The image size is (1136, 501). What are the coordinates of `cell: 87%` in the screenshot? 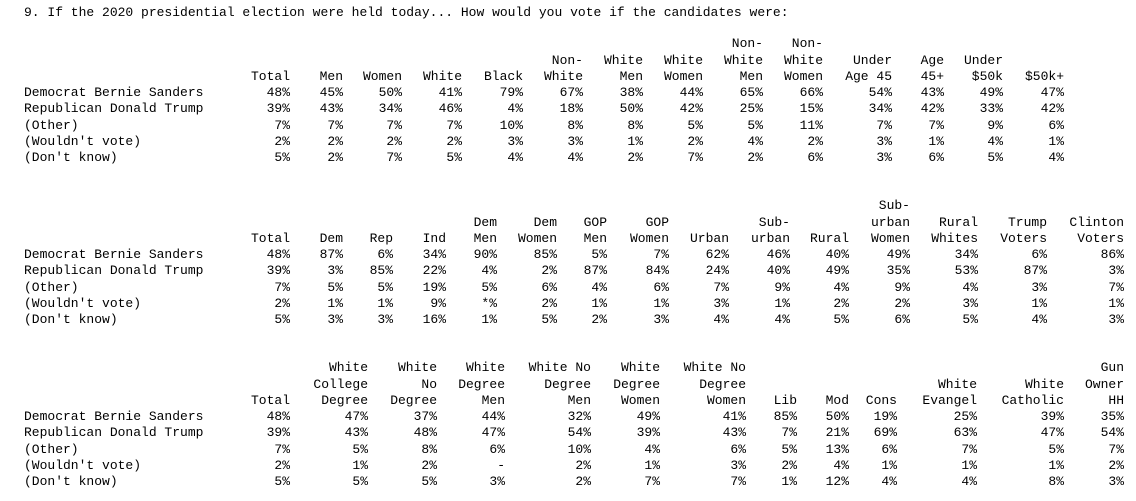 It's located at (1035, 271).